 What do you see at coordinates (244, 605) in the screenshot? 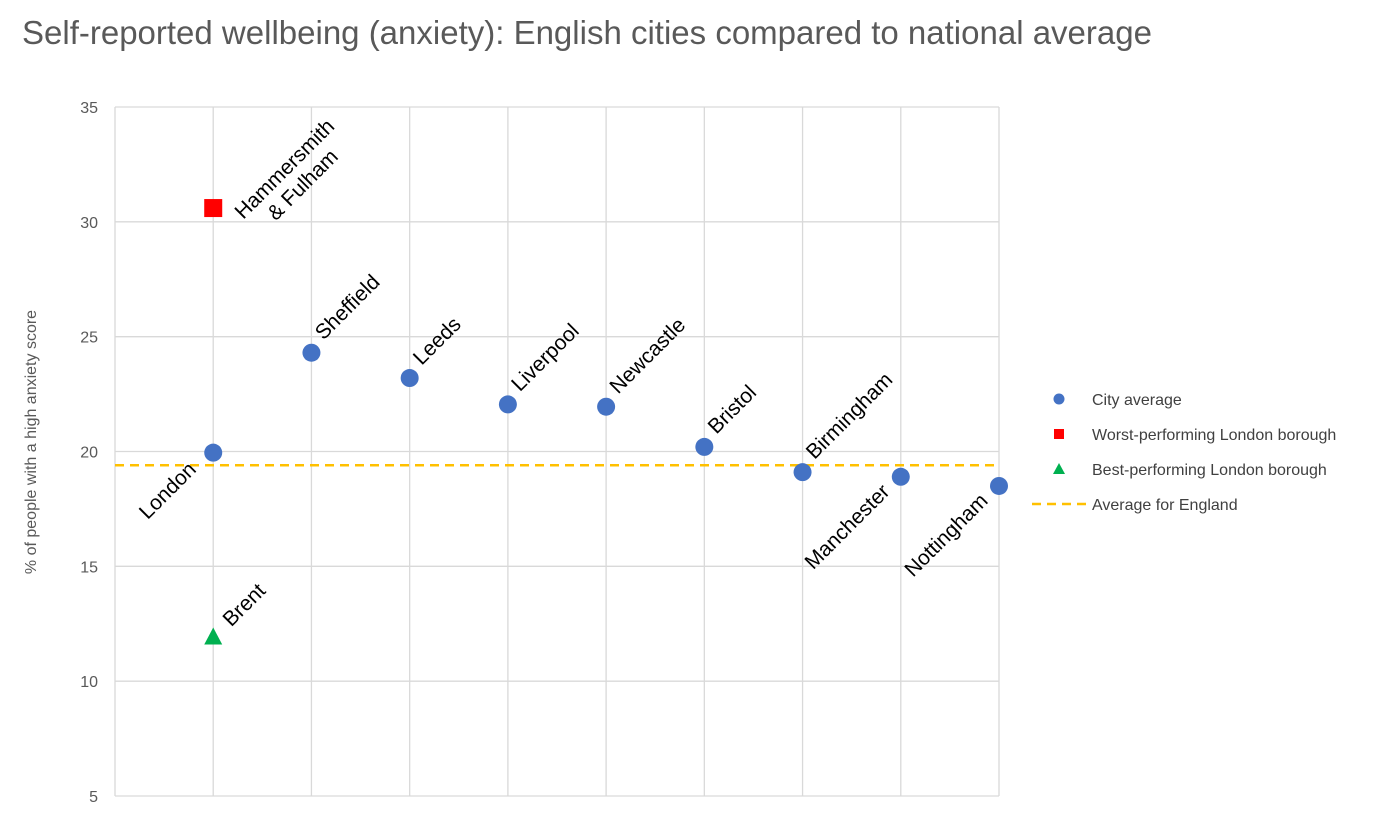
I see `label-brent: Brent` at bounding box center [244, 605].